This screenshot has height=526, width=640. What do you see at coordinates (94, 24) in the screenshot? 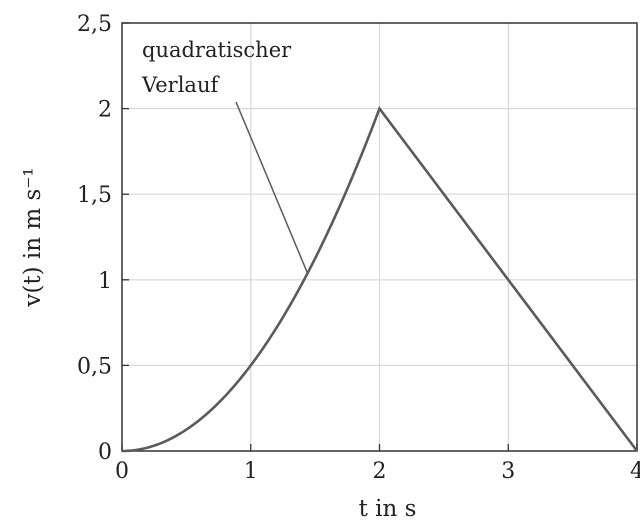
I see `y-tick-label-5: 2,5` at bounding box center [94, 24].